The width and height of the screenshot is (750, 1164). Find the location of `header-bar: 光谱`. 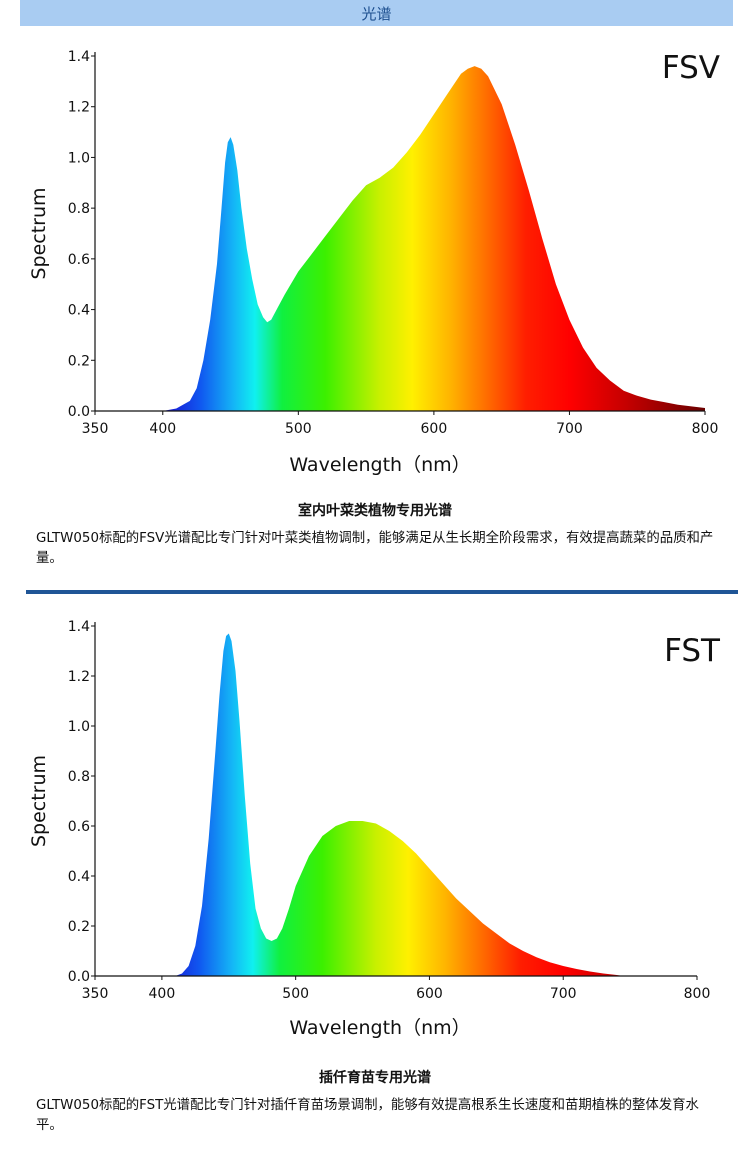

header-bar: 光谱 is located at coordinates (376, 13).